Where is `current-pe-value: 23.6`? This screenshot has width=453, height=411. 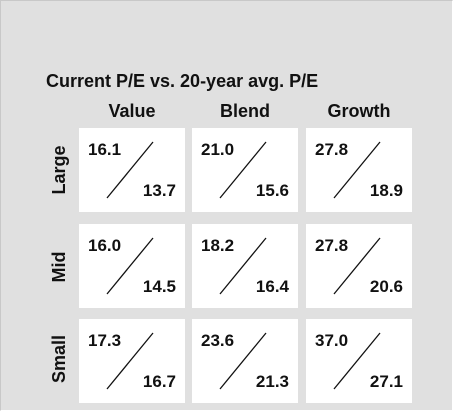 current-pe-value: 23.6 is located at coordinates (218, 340).